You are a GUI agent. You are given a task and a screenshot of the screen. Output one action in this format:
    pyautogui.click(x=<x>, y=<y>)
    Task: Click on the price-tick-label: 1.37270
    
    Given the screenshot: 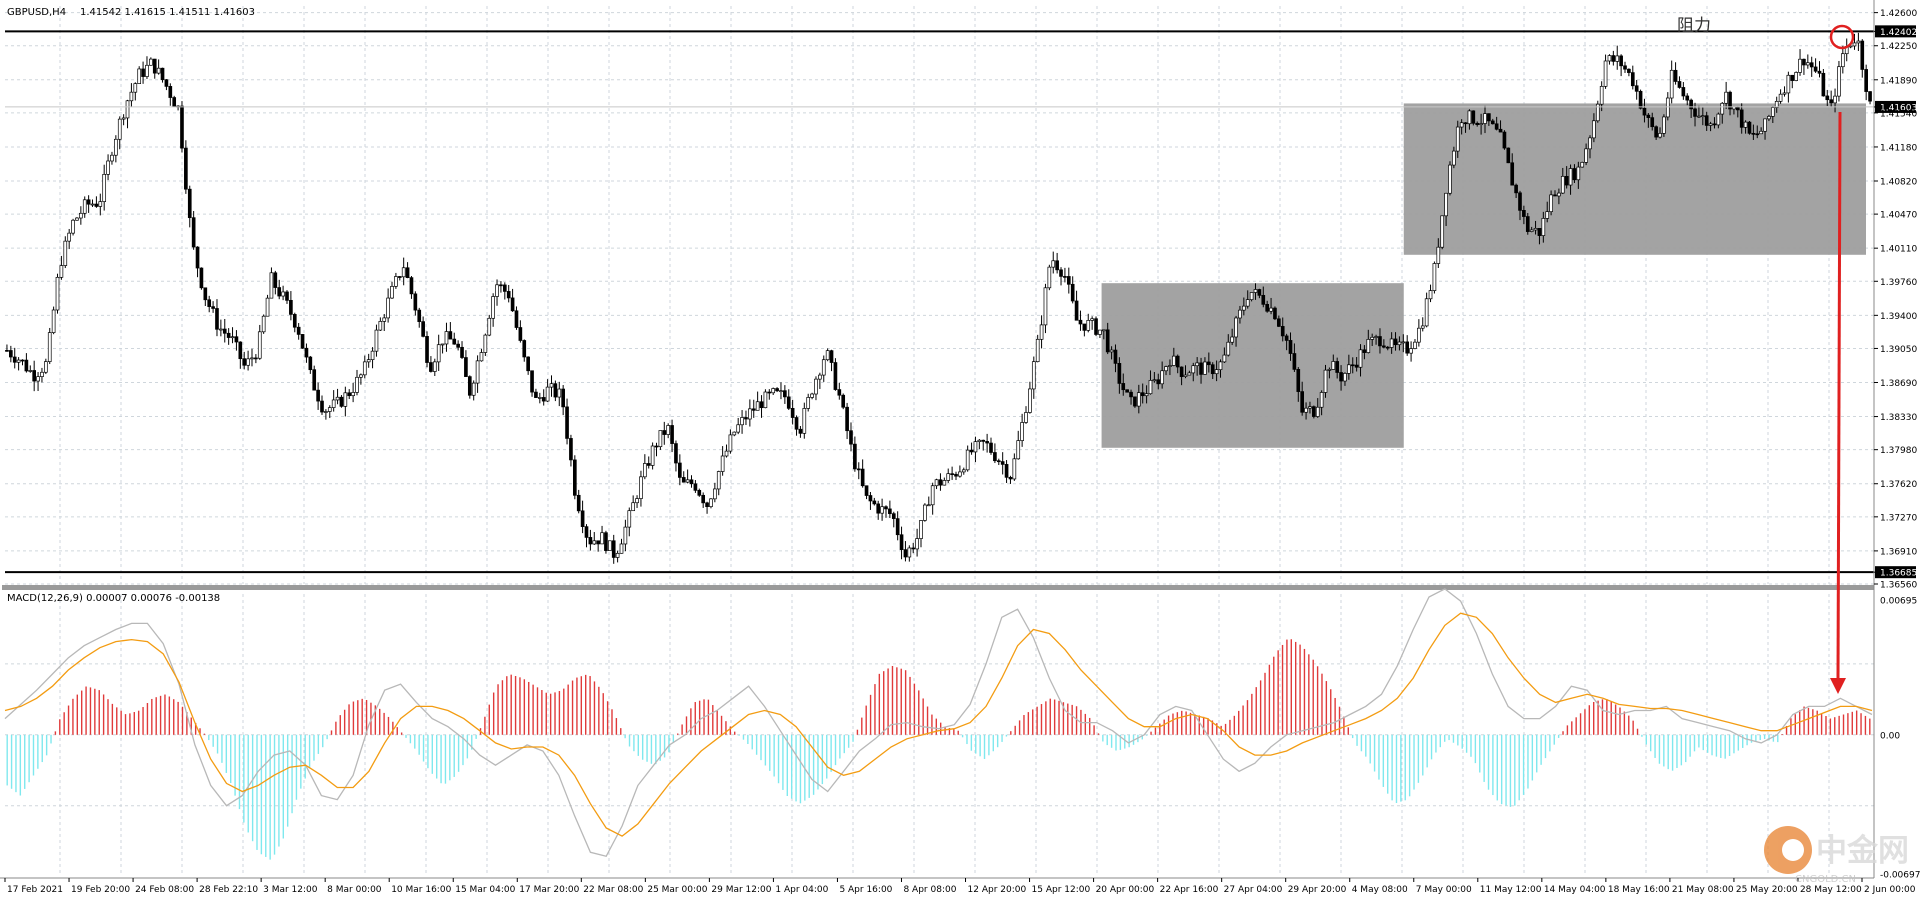 What is the action you would take?
    pyautogui.click(x=1898, y=518)
    